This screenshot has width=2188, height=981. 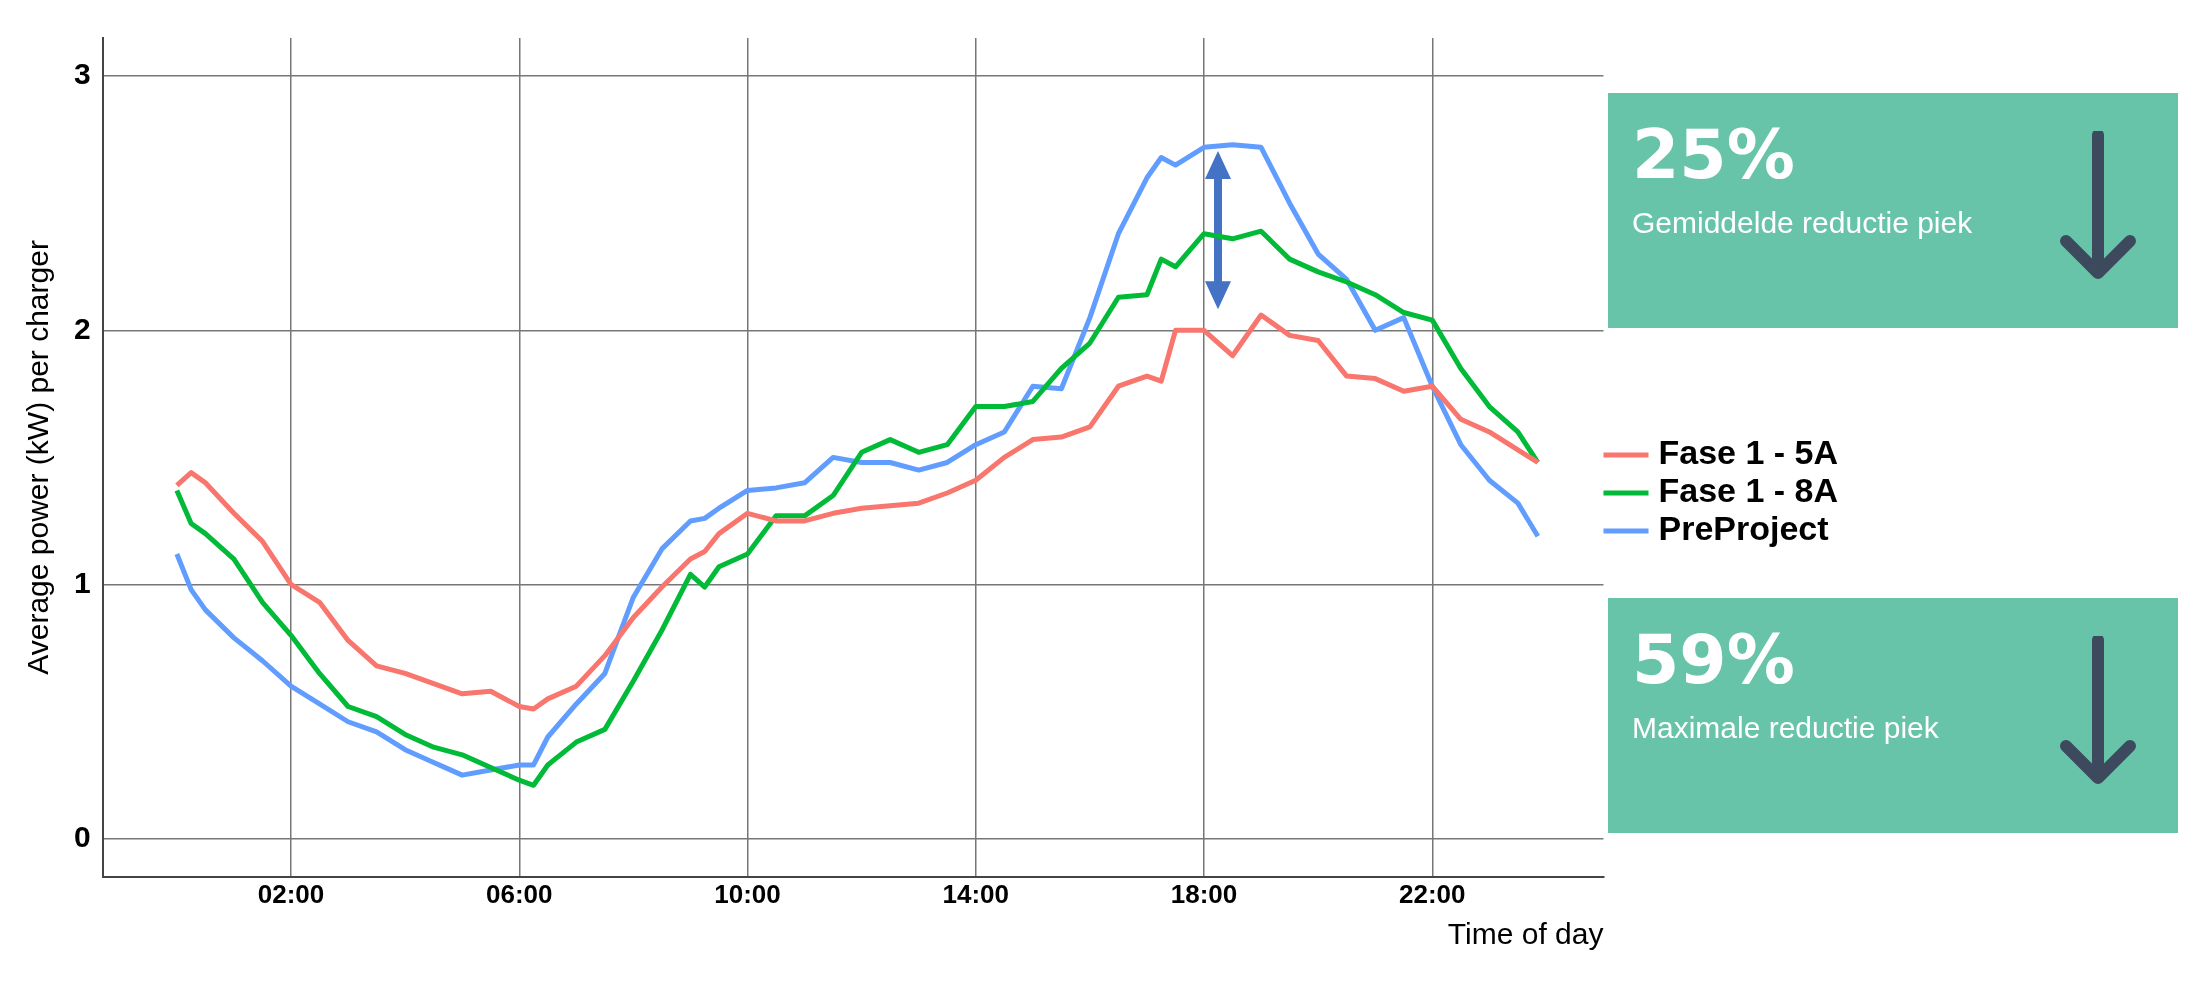 What do you see at coordinates (1714, 659) in the screenshot?
I see `text: 59%` at bounding box center [1714, 659].